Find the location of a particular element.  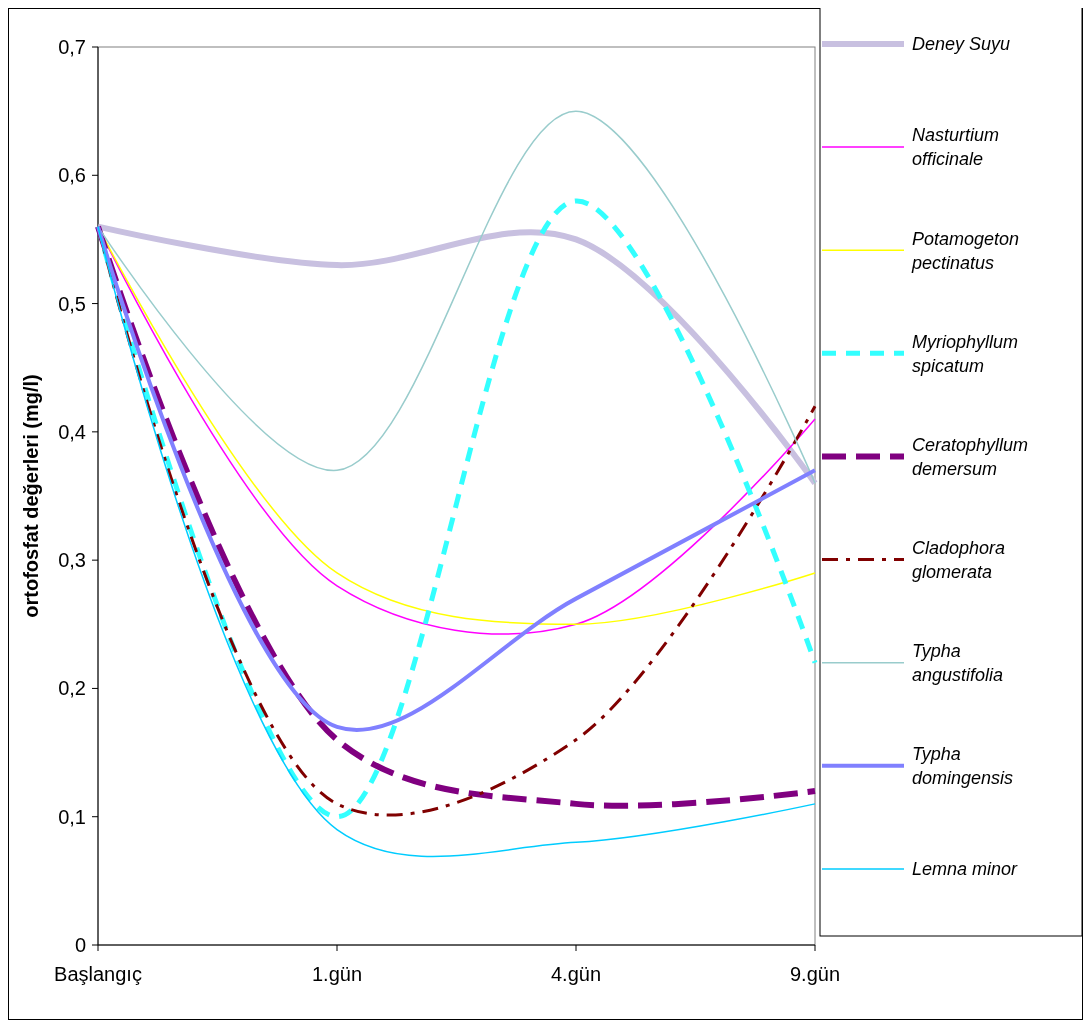

legend-label: Ceratophyllum demersum is located at coordinates (970, 456).